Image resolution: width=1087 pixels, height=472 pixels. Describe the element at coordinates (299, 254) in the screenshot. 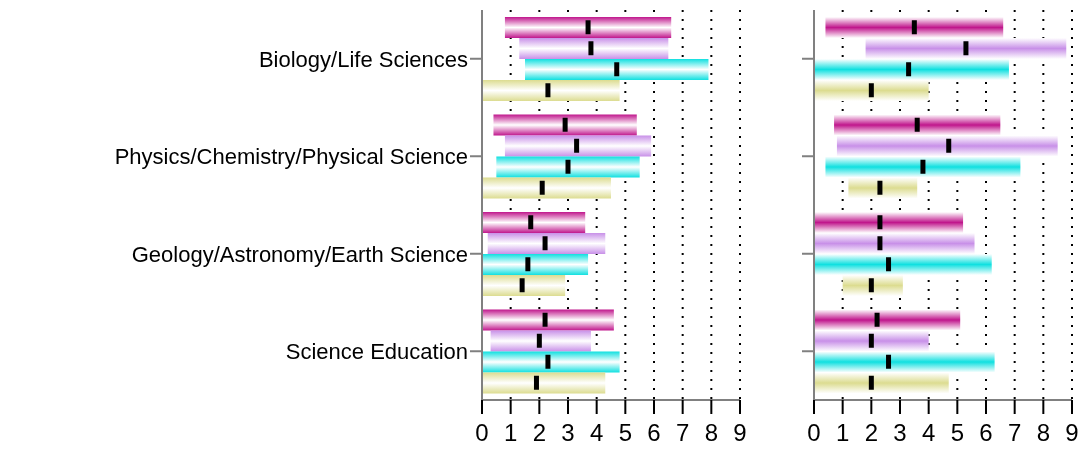

I see `y-tick-label: Geology/Astronomy/Earth Science` at that location.